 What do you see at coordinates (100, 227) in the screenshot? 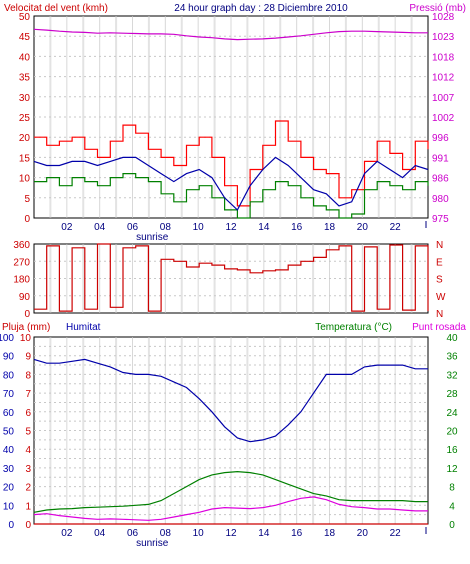
I see `wind-panel-x-tick-04: 04` at bounding box center [100, 227].